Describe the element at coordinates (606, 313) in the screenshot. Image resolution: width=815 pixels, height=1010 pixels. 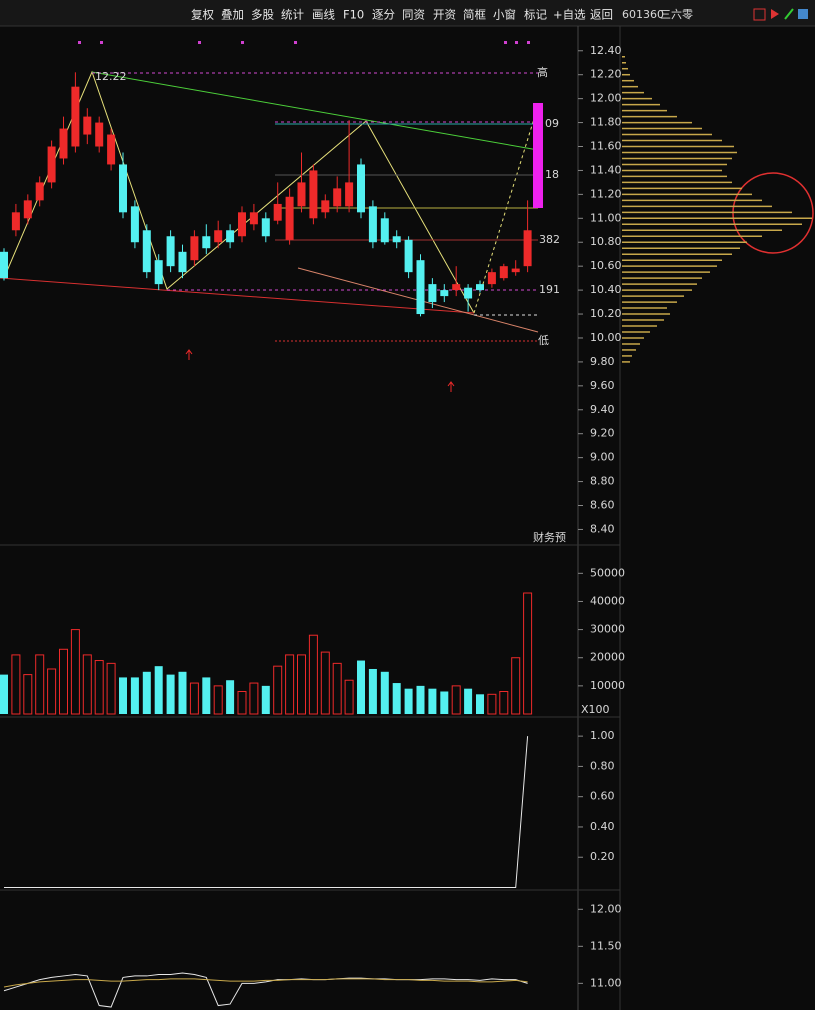
I see `y-tick-label: 10.20` at that location.